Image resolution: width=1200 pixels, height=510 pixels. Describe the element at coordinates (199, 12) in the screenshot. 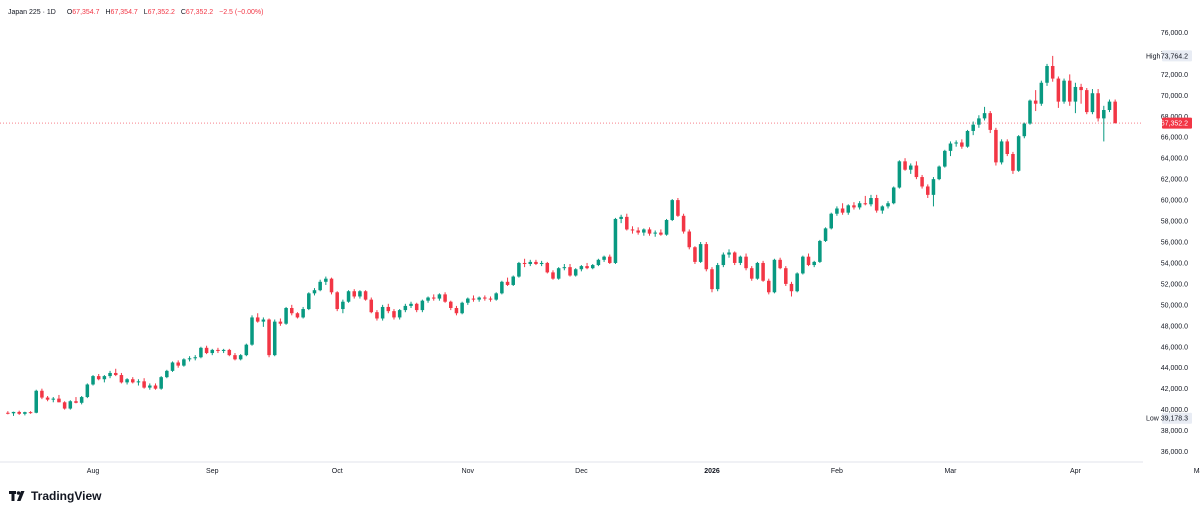

I see `close-value: 67,352.2` at that location.